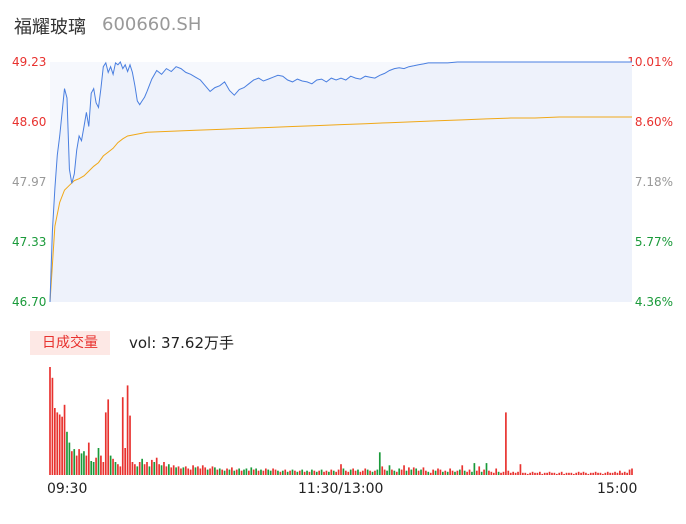 The image size is (686, 524). Describe the element at coordinates (29, 122) in the screenshot. I see `y-left-tick: 48.60` at that location.